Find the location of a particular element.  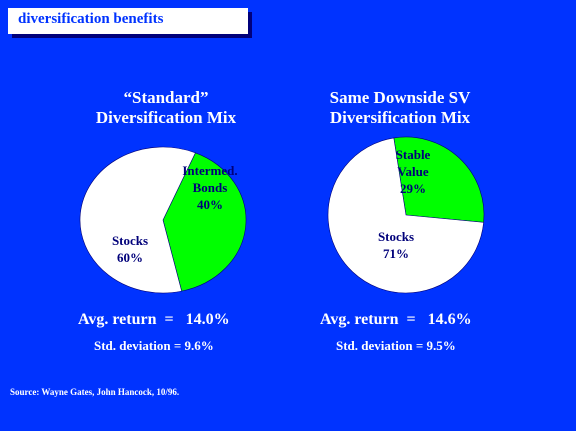

title-box is located at coordinates (128, 21).